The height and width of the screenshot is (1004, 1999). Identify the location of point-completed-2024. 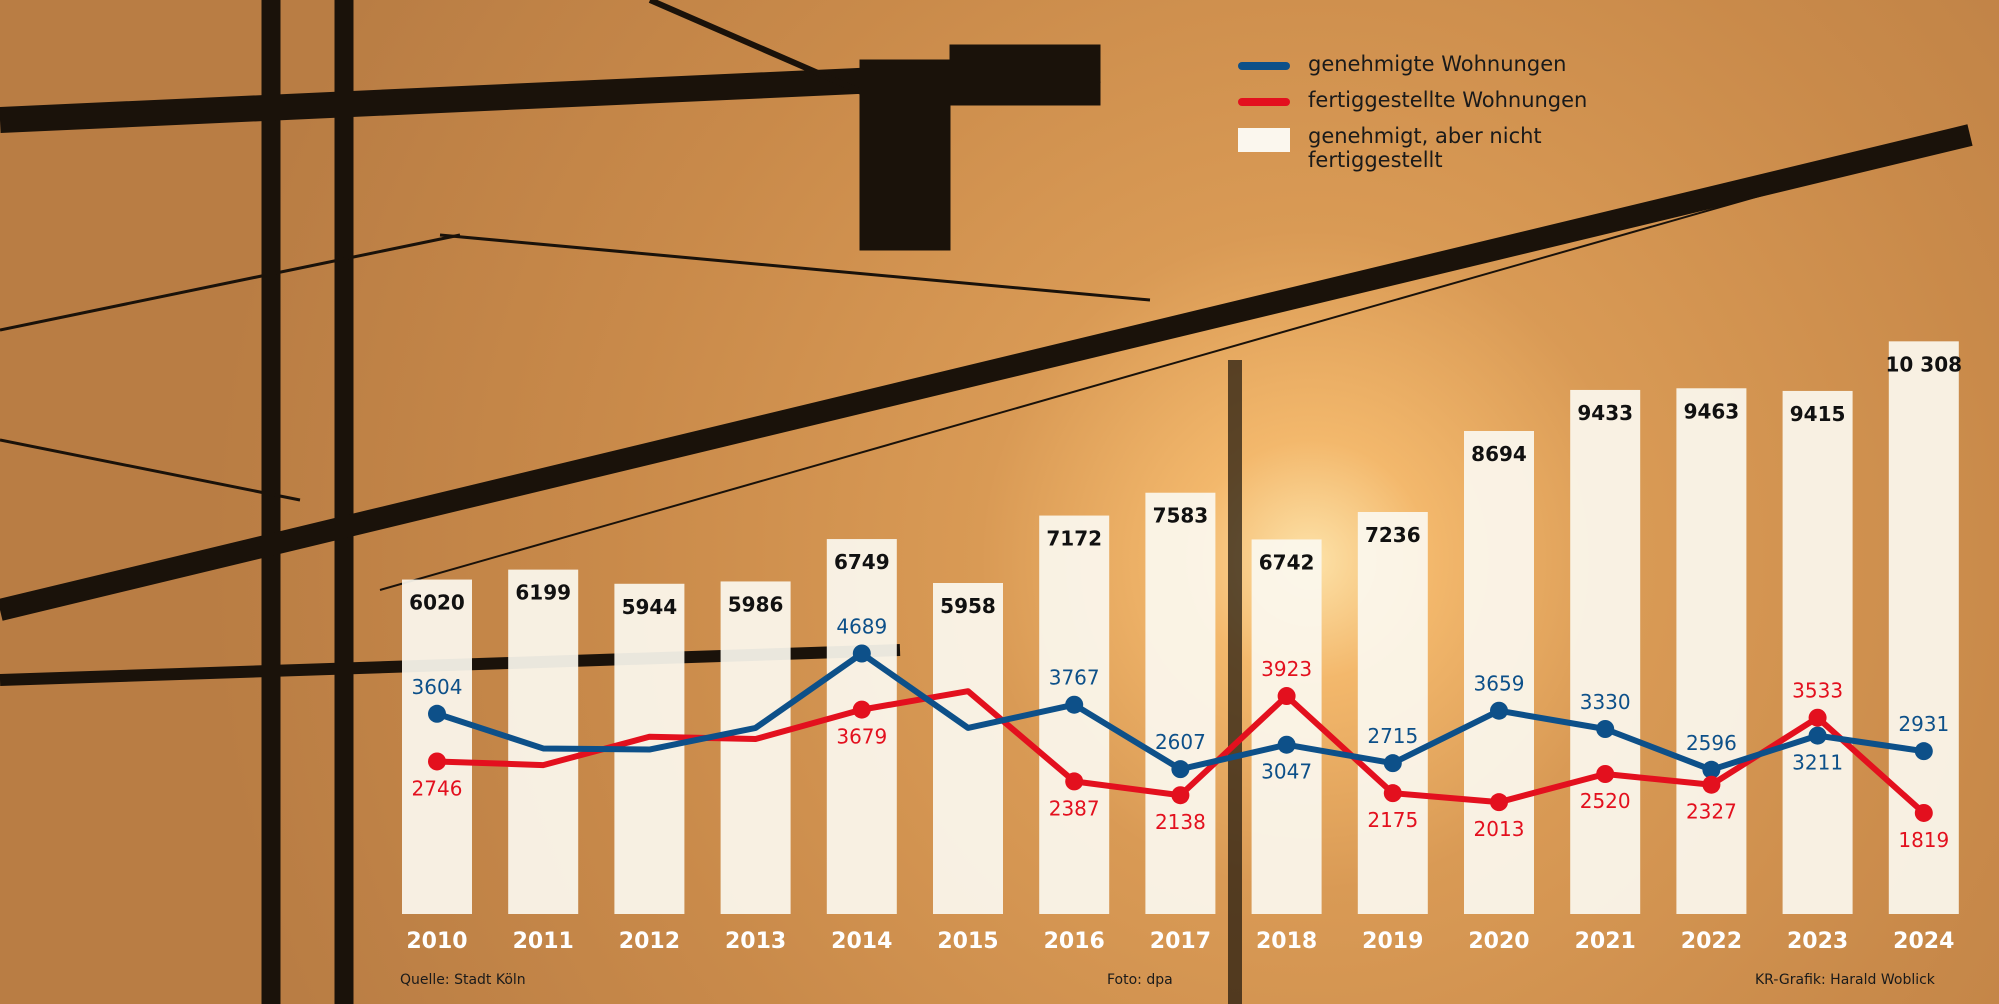
(1923, 812).